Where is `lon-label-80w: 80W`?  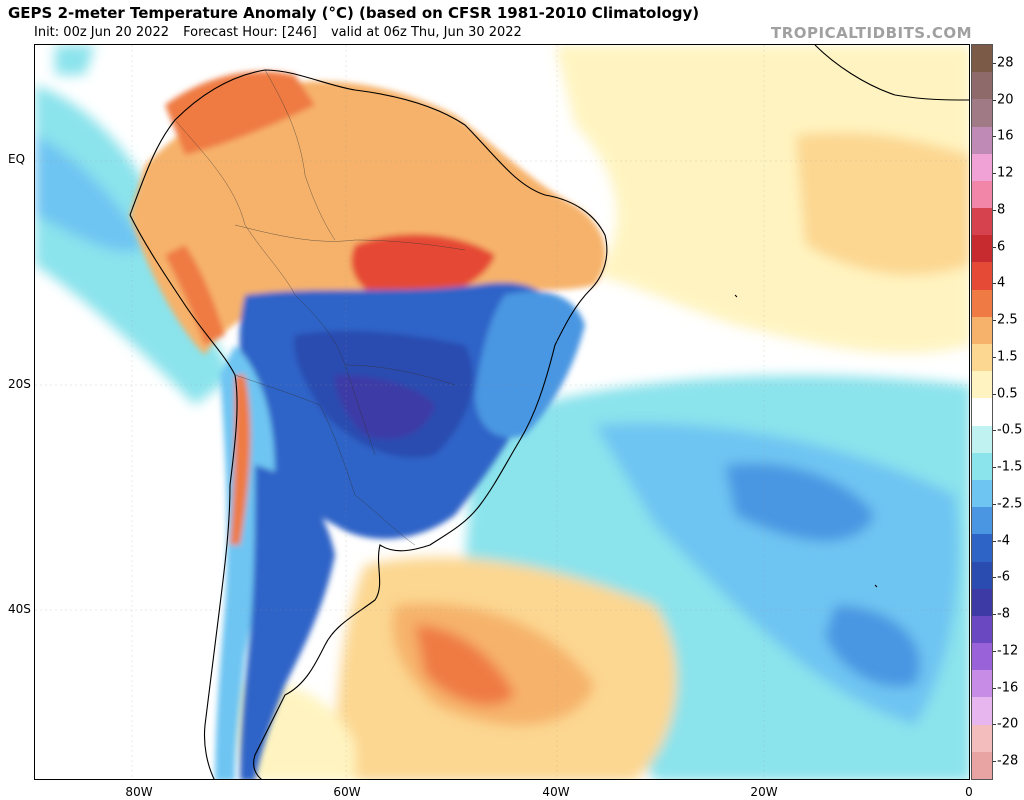 lon-label-80w: 80W is located at coordinates (139, 792).